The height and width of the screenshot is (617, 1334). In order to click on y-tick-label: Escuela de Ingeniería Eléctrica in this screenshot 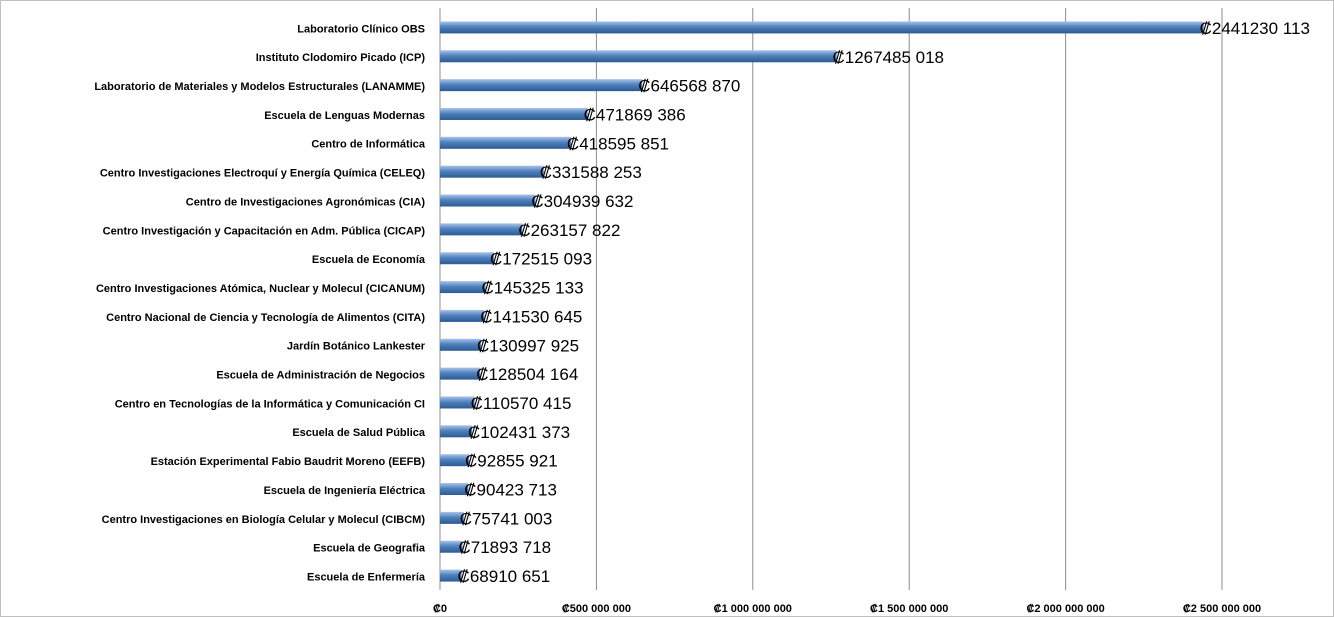, I will do `click(345, 491)`.